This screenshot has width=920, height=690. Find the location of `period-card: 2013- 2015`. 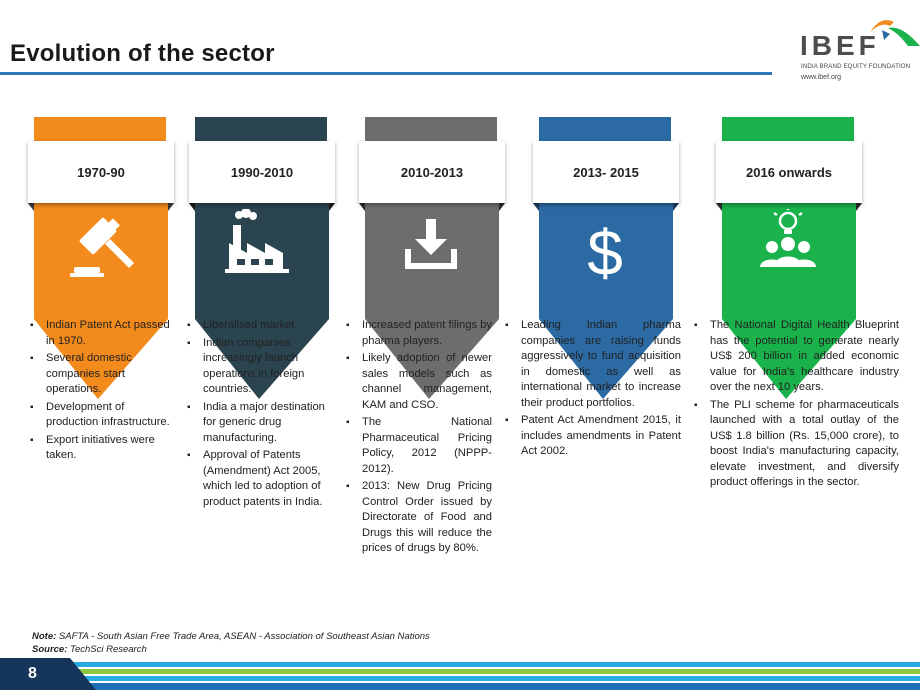

period-card: 2013- 2015 is located at coordinates (606, 172).